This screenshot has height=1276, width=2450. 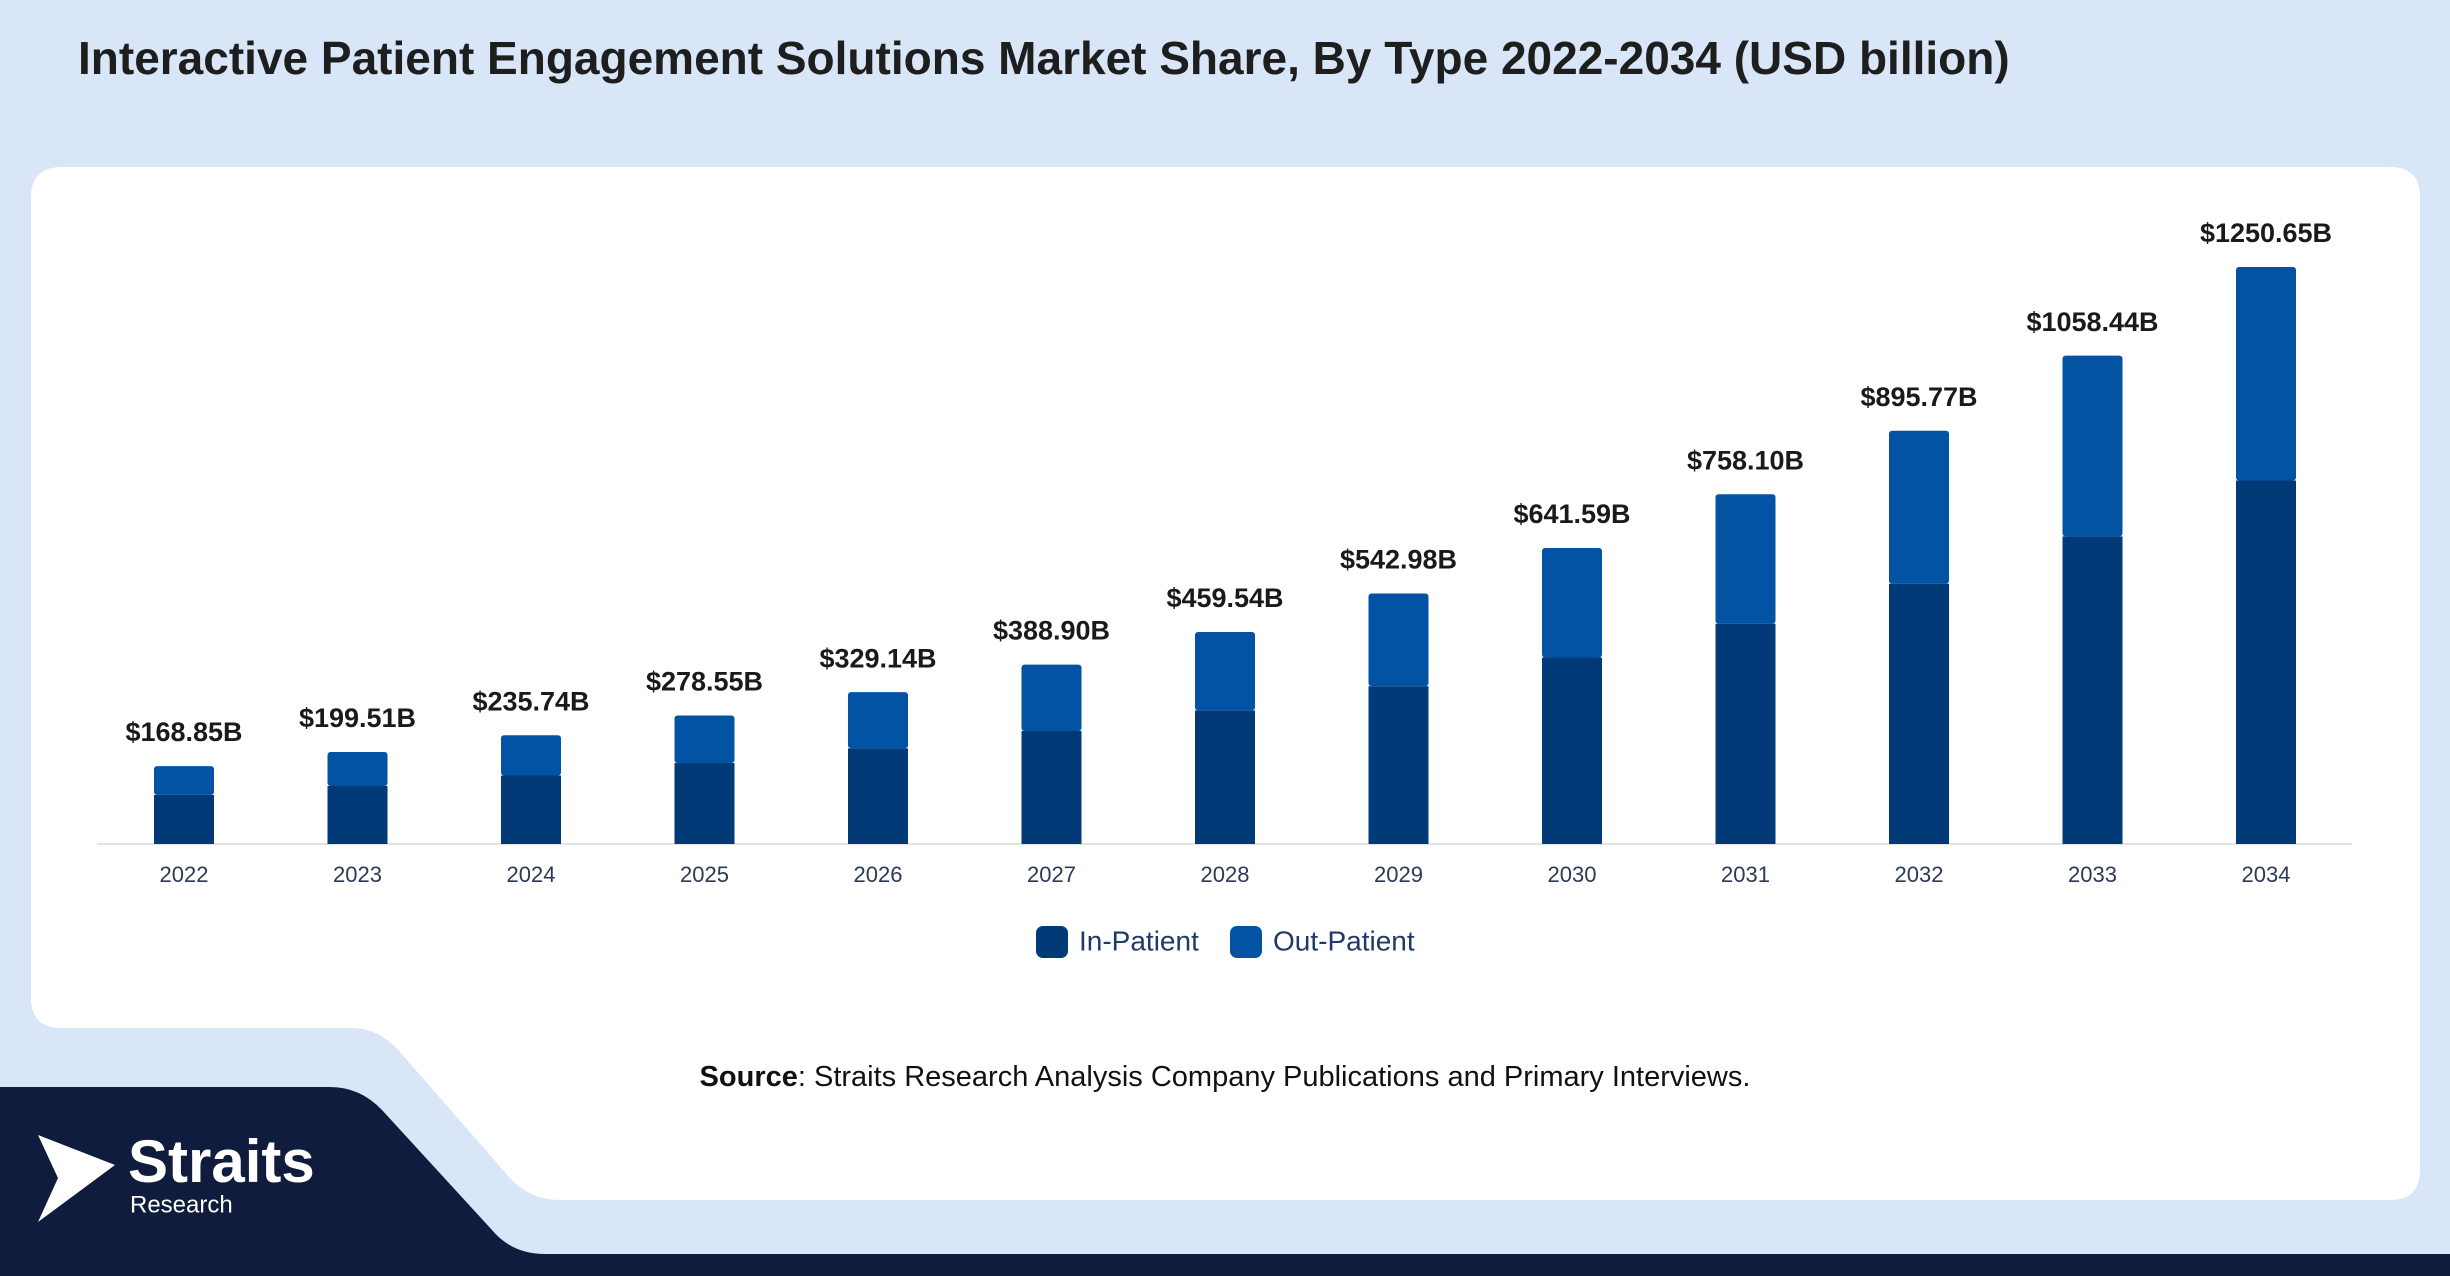 I want to click on total-label: $235.74B, so click(x=530, y=701).